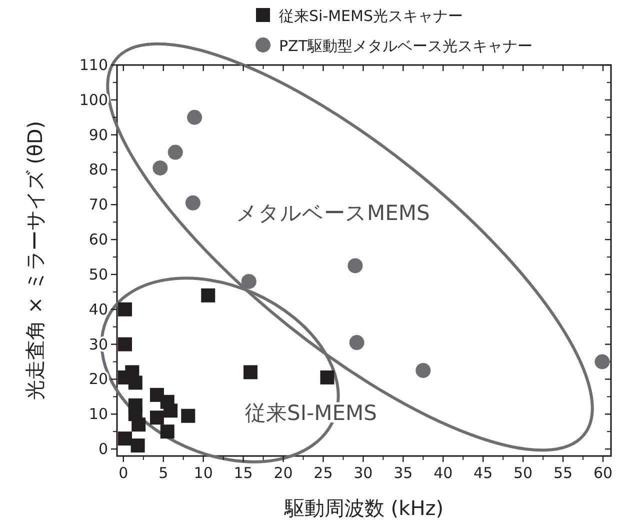 This screenshot has height=527, width=624. I want to click on legend-label: 従来Si-MEMS光スキャナー, so click(371, 16).